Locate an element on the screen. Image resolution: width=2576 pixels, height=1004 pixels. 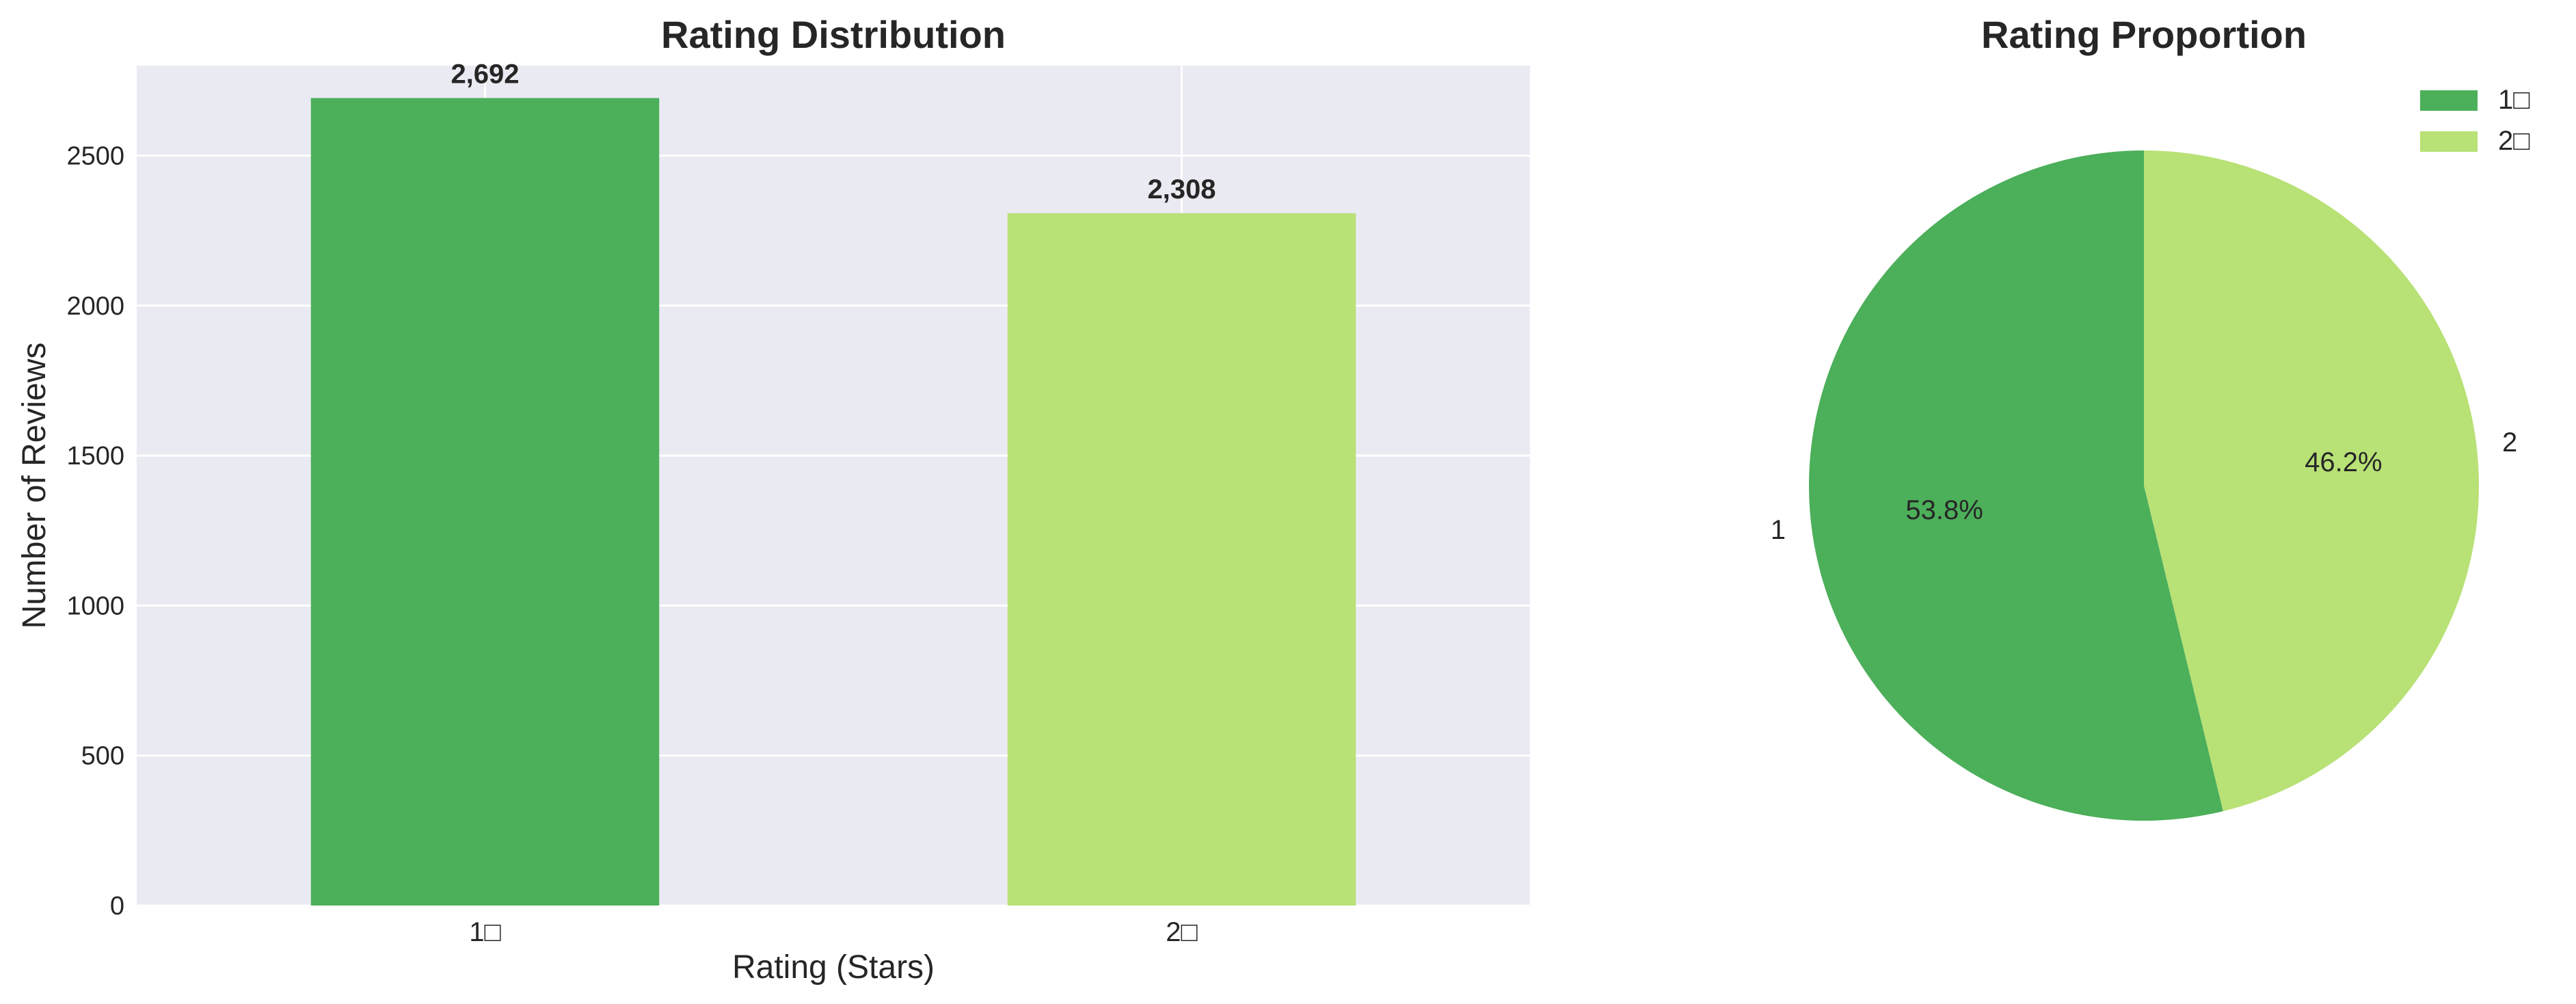
bar-value-label: 2,692 is located at coordinates (485, 74).